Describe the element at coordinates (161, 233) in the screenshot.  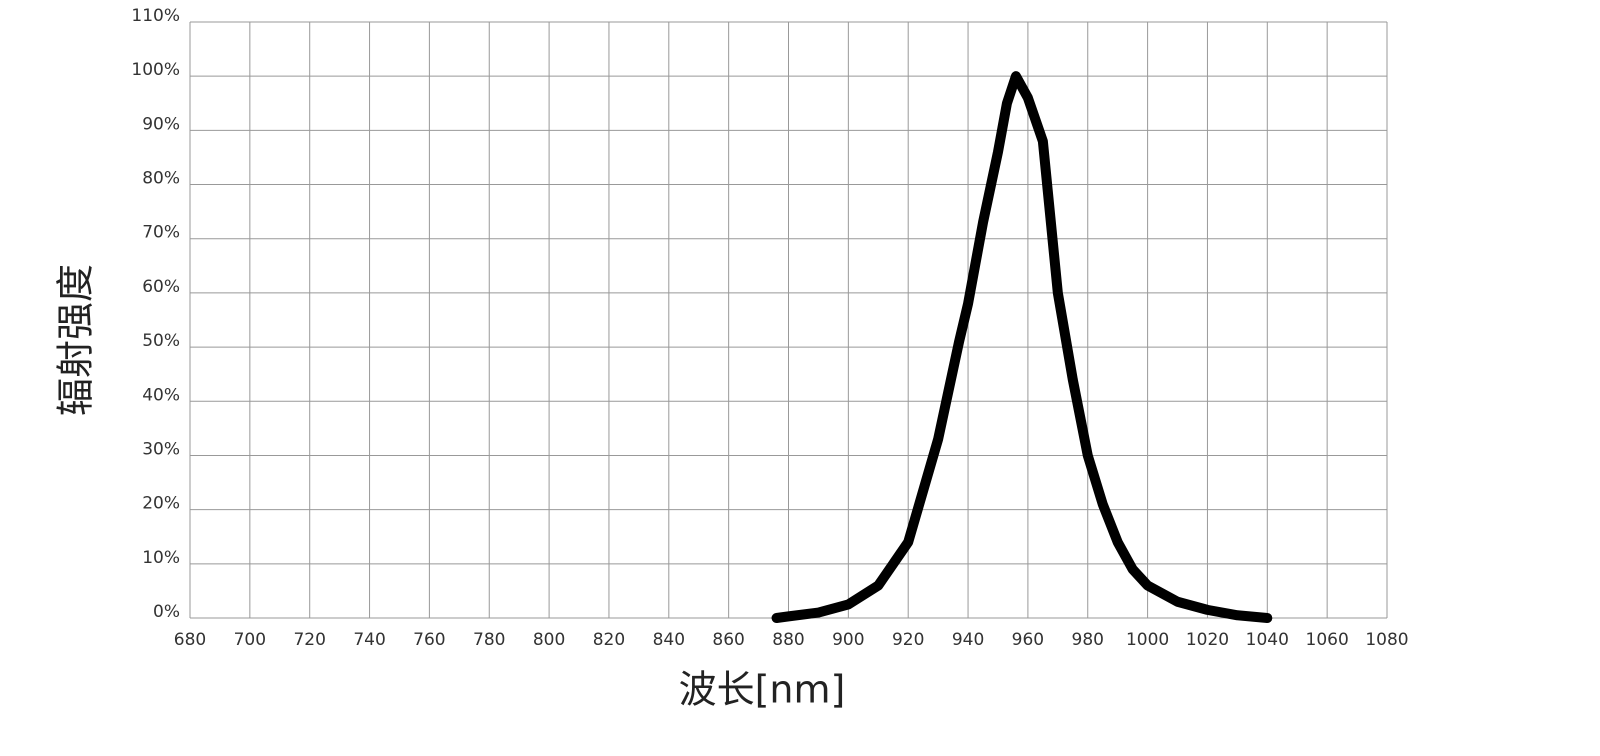
I see `y-tick-label: 70%` at that location.